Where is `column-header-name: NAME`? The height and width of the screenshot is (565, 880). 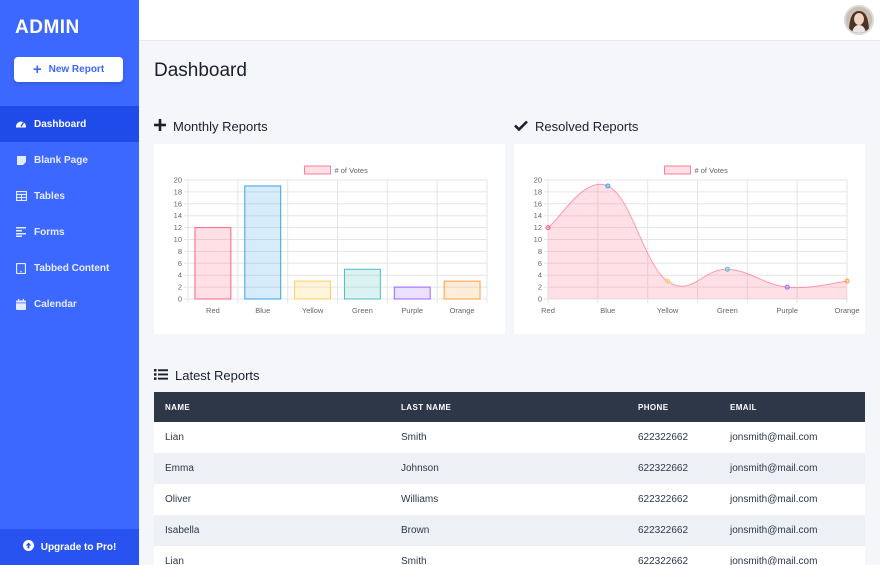
column-header-name: NAME is located at coordinates (178, 407).